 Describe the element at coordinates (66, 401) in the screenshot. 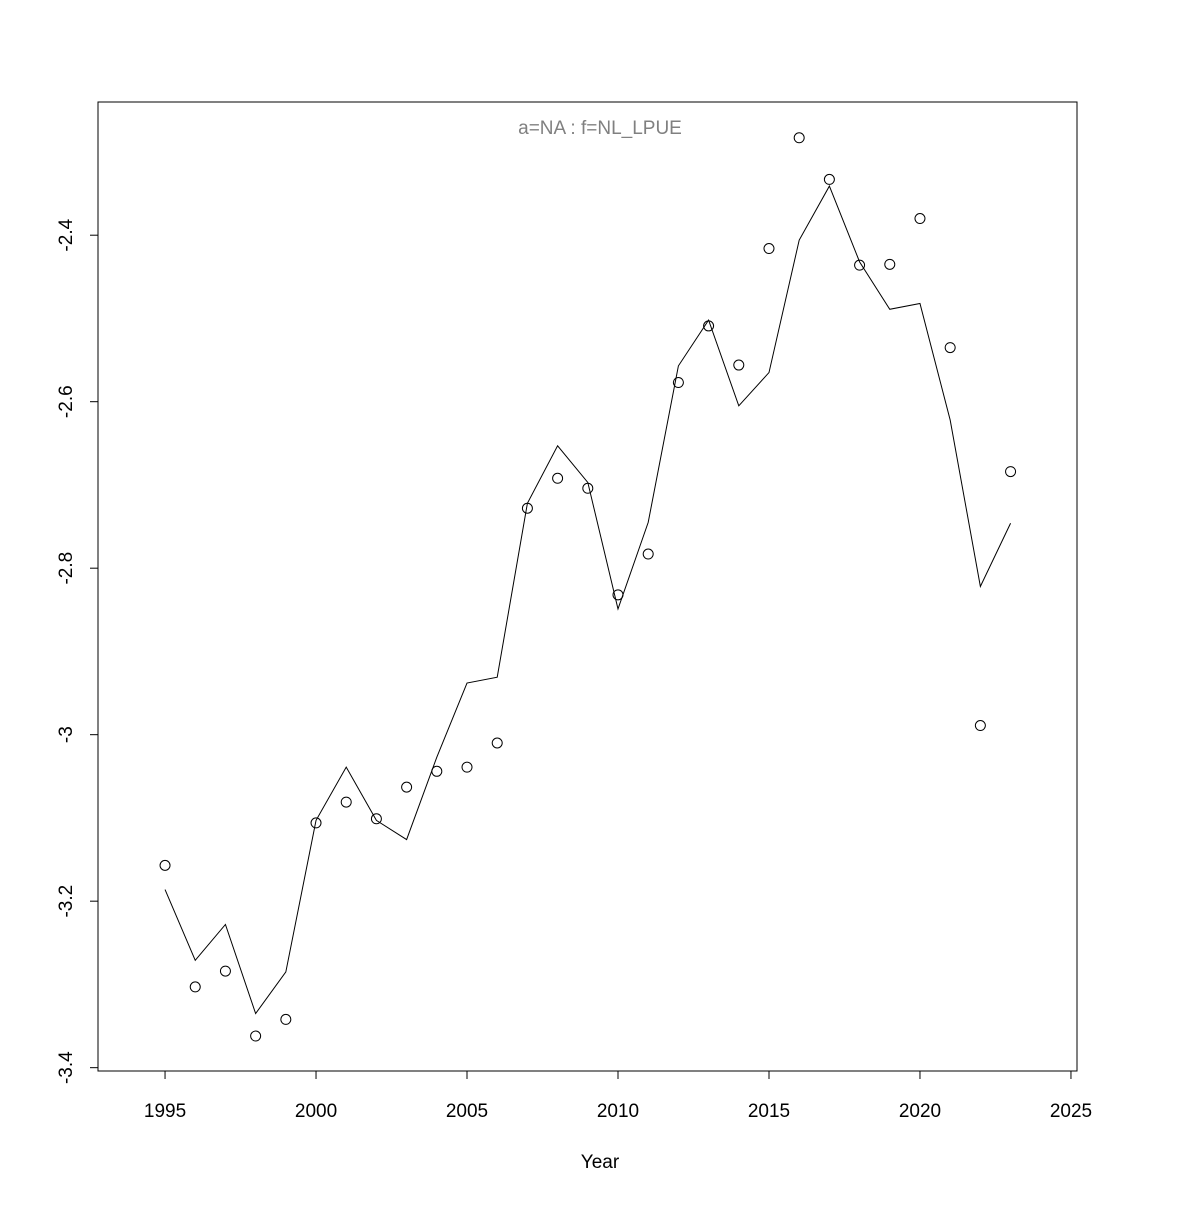

I see `y-tick-label: -2.6` at that location.